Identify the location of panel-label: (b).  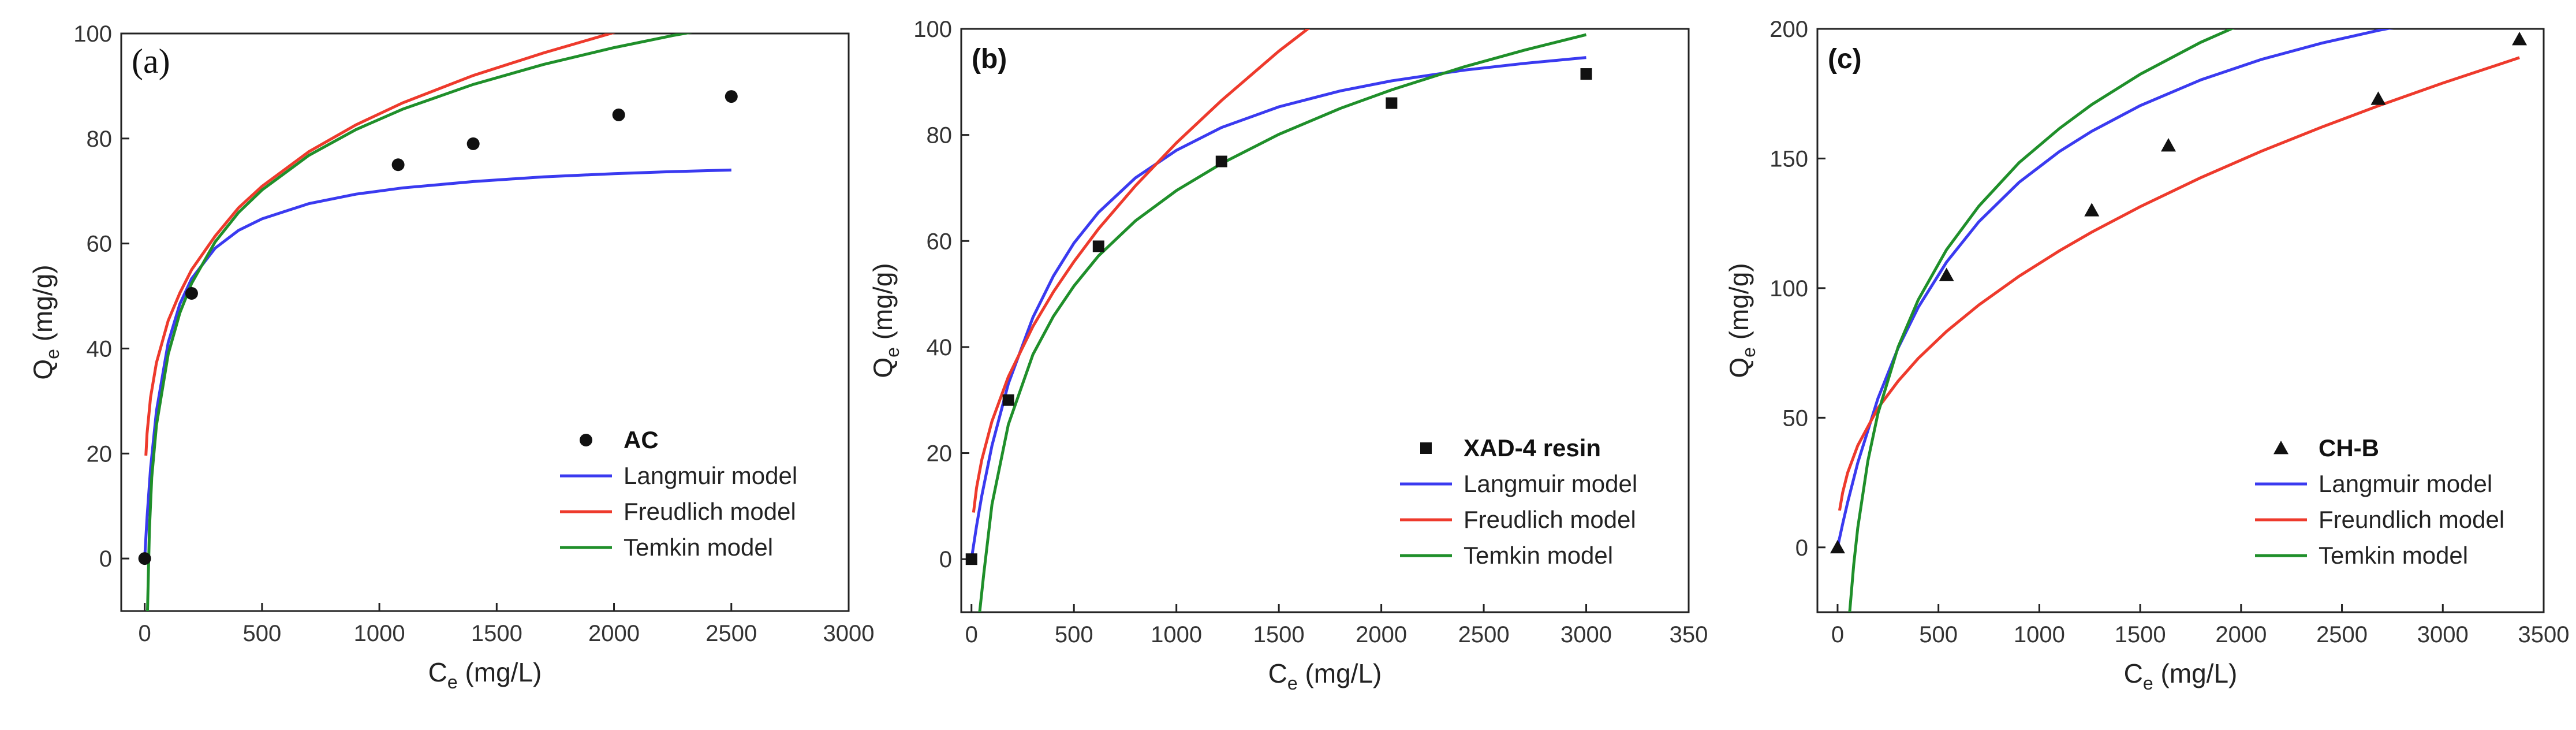
(989, 59).